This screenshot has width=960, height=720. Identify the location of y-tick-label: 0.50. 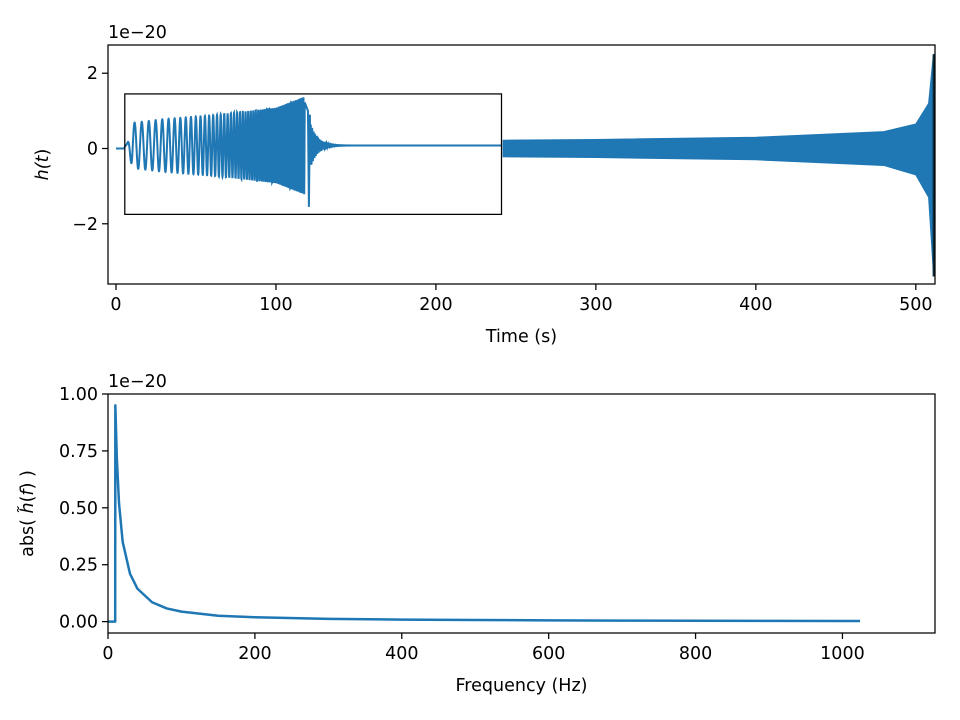
(78, 509).